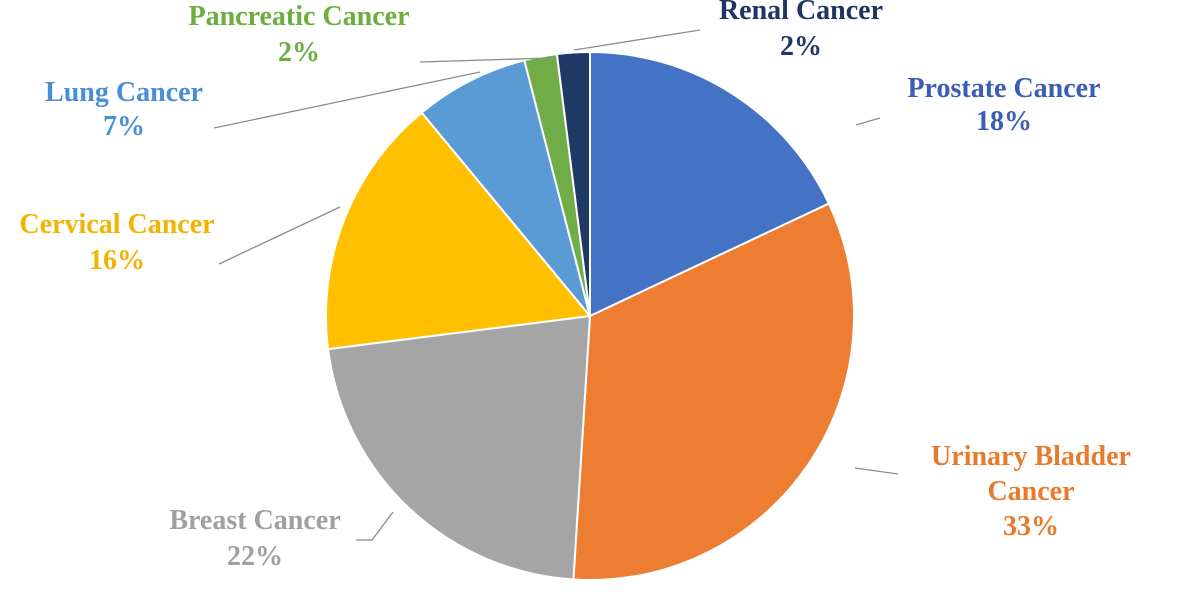  I want to click on pie-slice-lung-cancer, so click(505, 188).